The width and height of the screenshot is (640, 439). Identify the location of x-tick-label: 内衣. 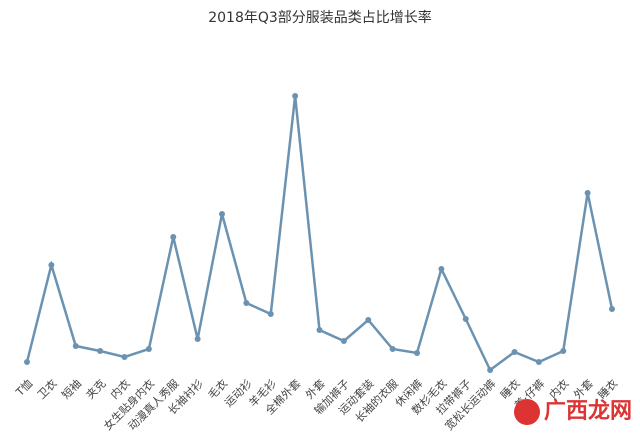
(558, 388).